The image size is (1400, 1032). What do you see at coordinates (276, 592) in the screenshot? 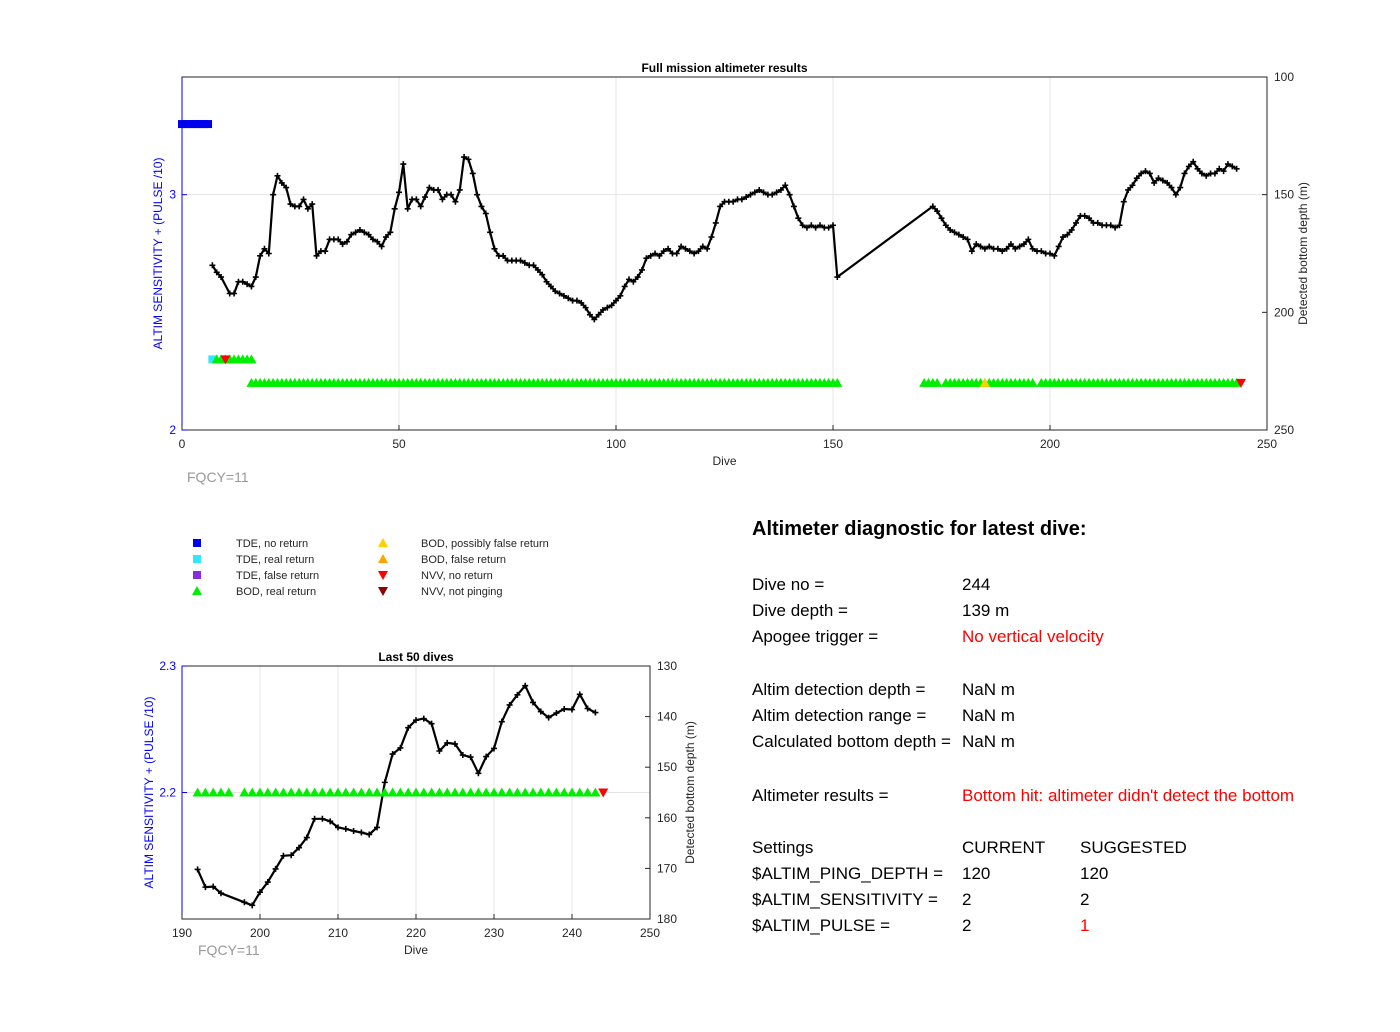
I see `legend-label: BOD, real return` at bounding box center [276, 592].